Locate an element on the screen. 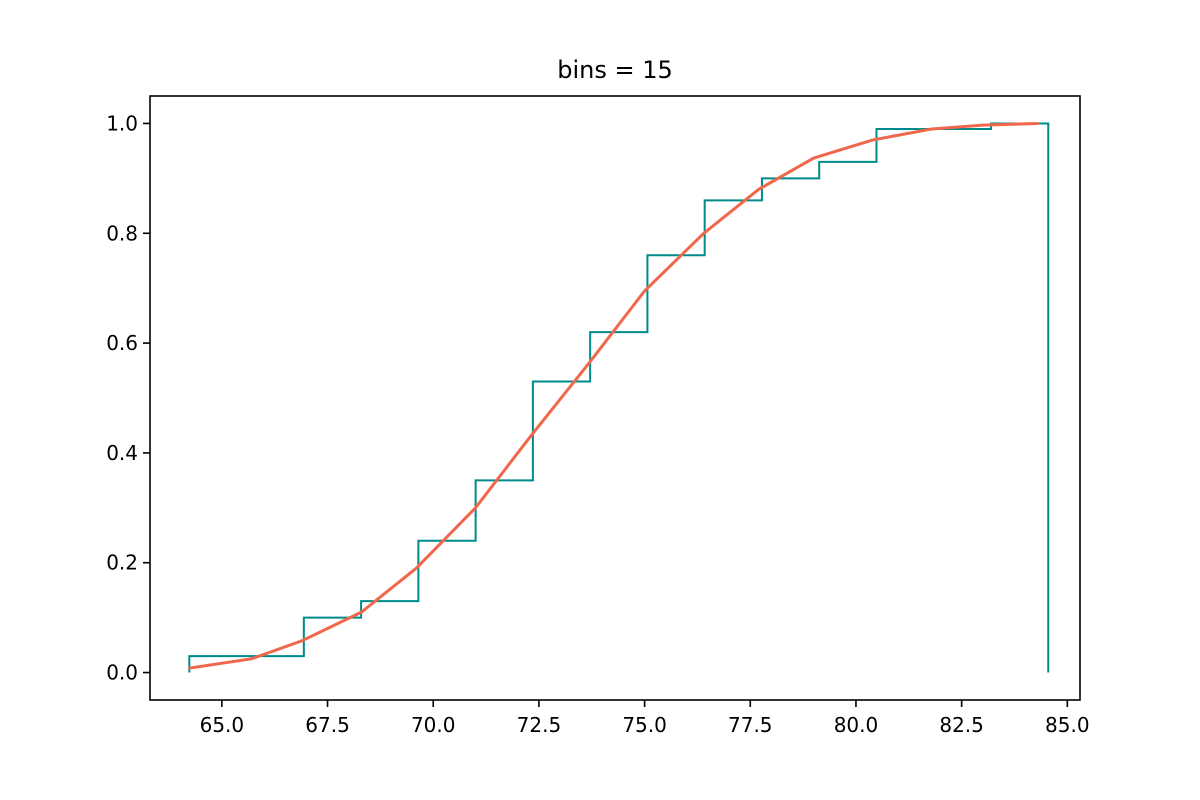 This screenshot has height=800, width=1200. y-axis: 0.0 0.2 0.4 0.6 0.8 1.0 is located at coordinates (128, 398).